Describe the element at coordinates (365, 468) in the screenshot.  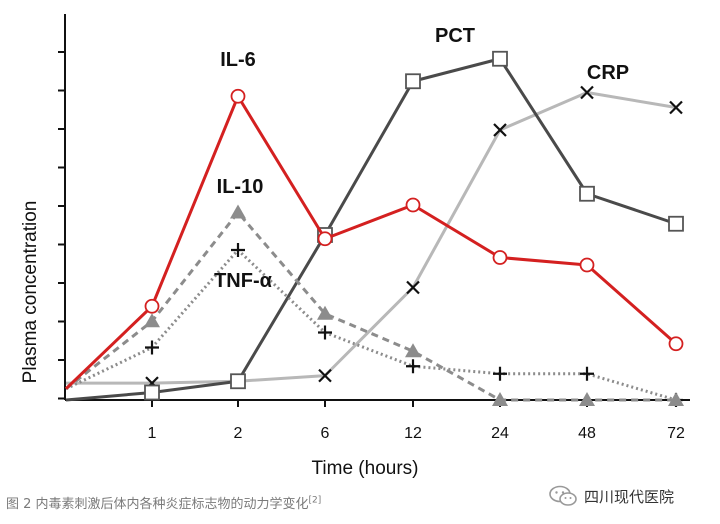
I see `x-axis-title: Time (hours)` at that location.